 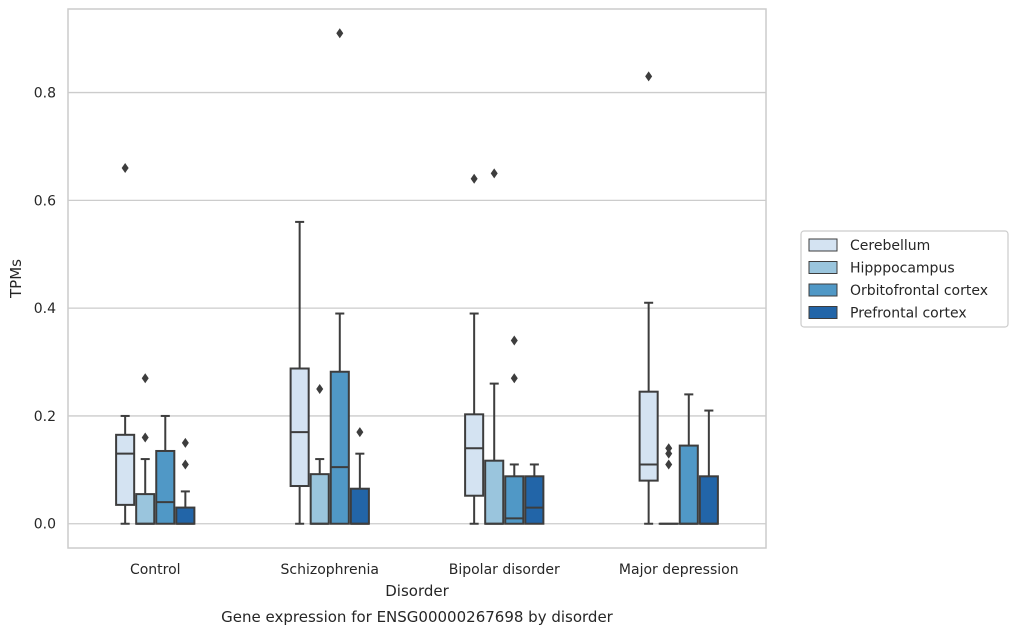 I want to click on legend-label: Hipppocampus, so click(x=902, y=269).